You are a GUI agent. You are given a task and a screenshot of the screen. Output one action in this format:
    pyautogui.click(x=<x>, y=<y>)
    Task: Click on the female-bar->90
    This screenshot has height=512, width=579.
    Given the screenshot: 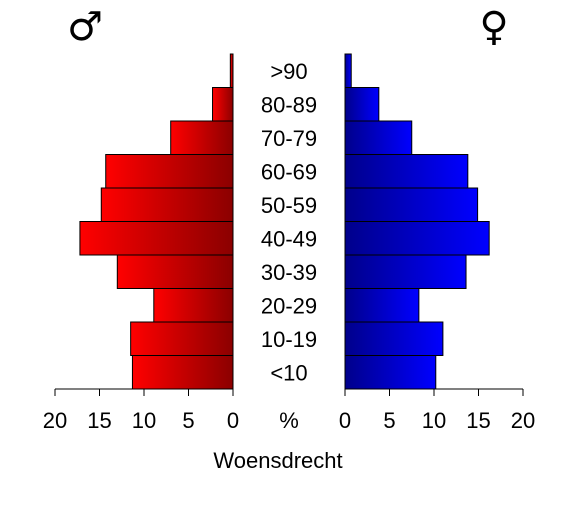 What is the action you would take?
    pyautogui.click(x=348, y=70)
    